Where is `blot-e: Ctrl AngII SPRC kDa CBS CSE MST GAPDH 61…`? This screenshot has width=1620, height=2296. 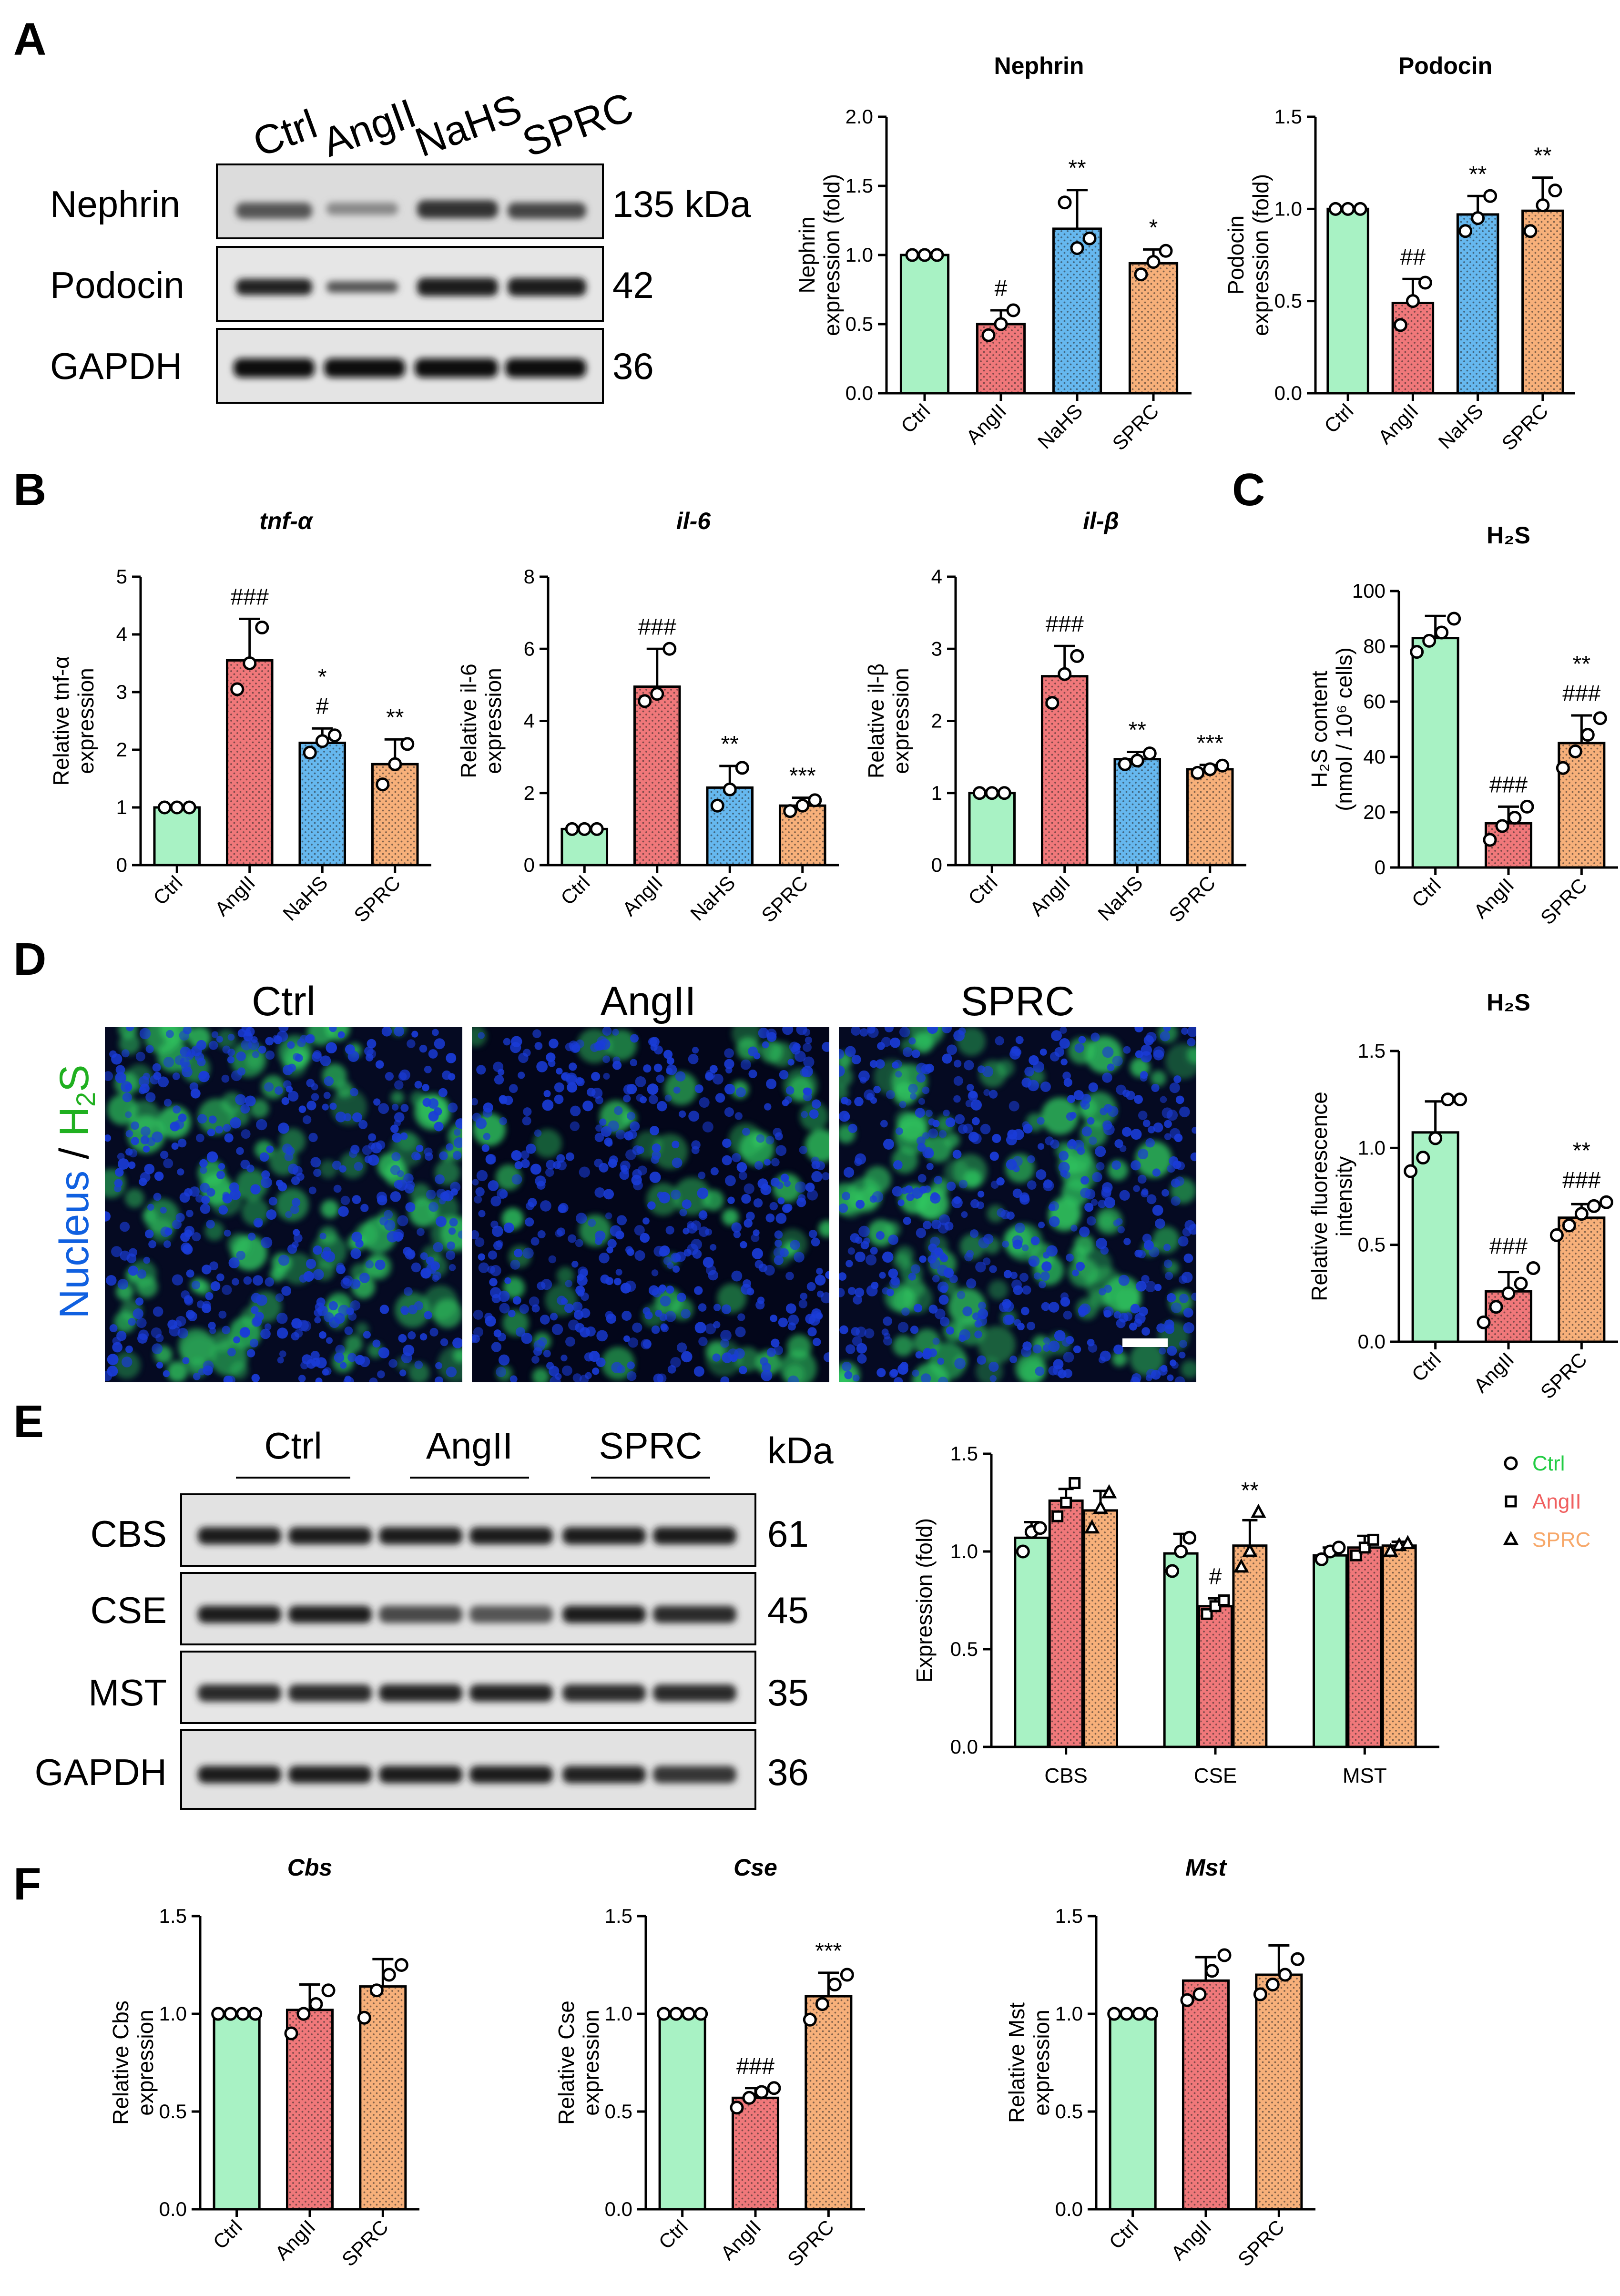
blot-e: Ctrl AngII SPRC kDa CBS CSE MST GAPDH 61… is located at coordinates (434, 1617).